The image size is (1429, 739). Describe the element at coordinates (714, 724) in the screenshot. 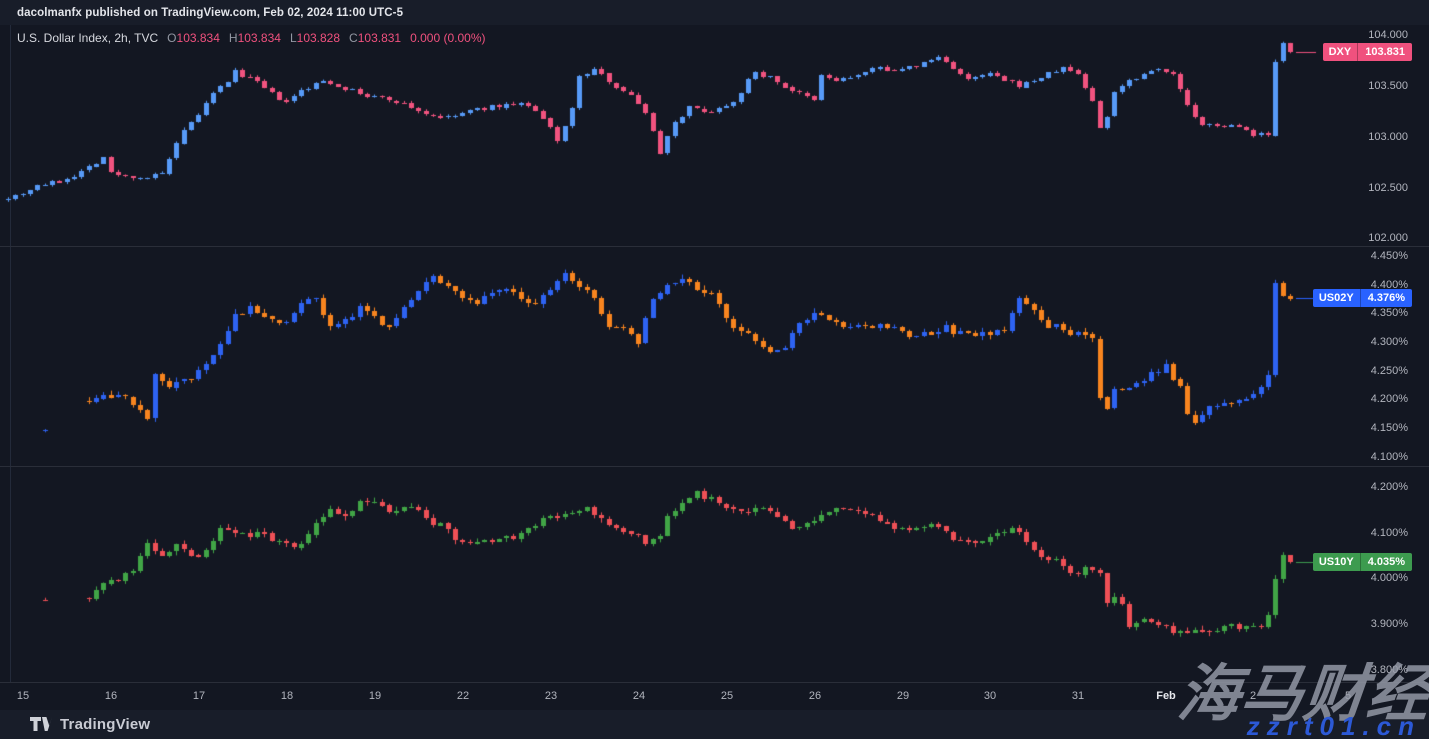

I see `footer-bar: TradingView zzrt01.cn` at that location.